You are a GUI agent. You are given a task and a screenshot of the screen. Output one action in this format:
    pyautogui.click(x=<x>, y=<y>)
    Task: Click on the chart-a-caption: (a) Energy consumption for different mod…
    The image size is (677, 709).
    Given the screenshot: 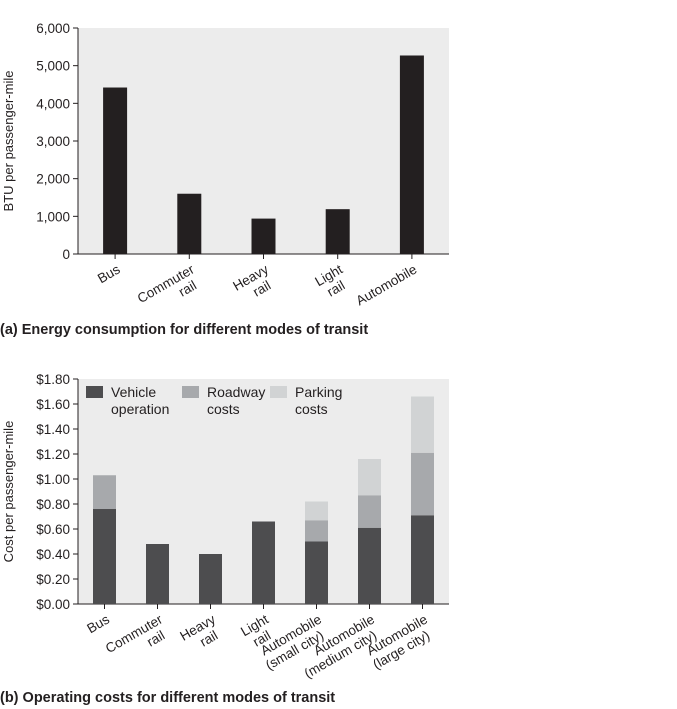 What is the action you would take?
    pyautogui.click(x=184, y=330)
    